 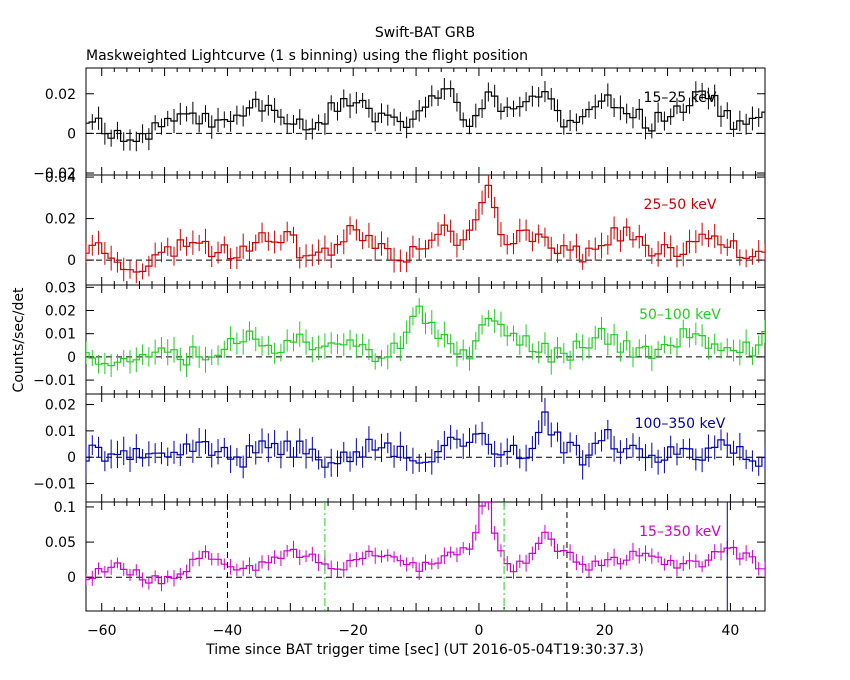 What do you see at coordinates (680, 98) in the screenshot?
I see `band-label: 15–25 keV` at bounding box center [680, 98].